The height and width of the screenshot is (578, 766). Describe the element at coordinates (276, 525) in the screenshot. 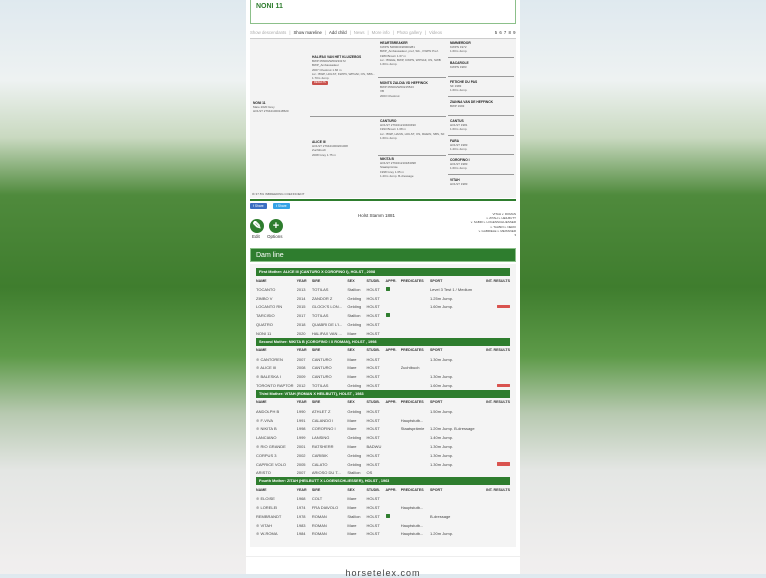

I see `cell-name: ⊕ VITAH` at that location.